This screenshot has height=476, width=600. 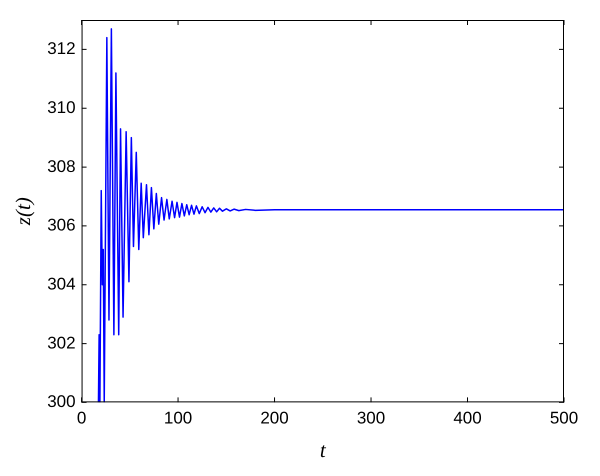 What do you see at coordinates (178, 418) in the screenshot?
I see `x-tick-label: 100` at bounding box center [178, 418].